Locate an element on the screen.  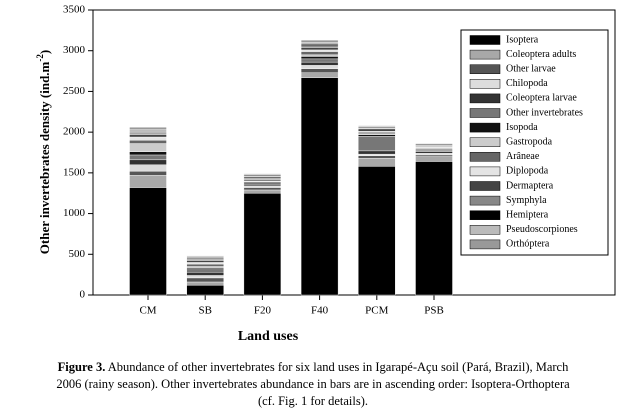
y-tick-label: 2500 is located at coordinates (74, 91).